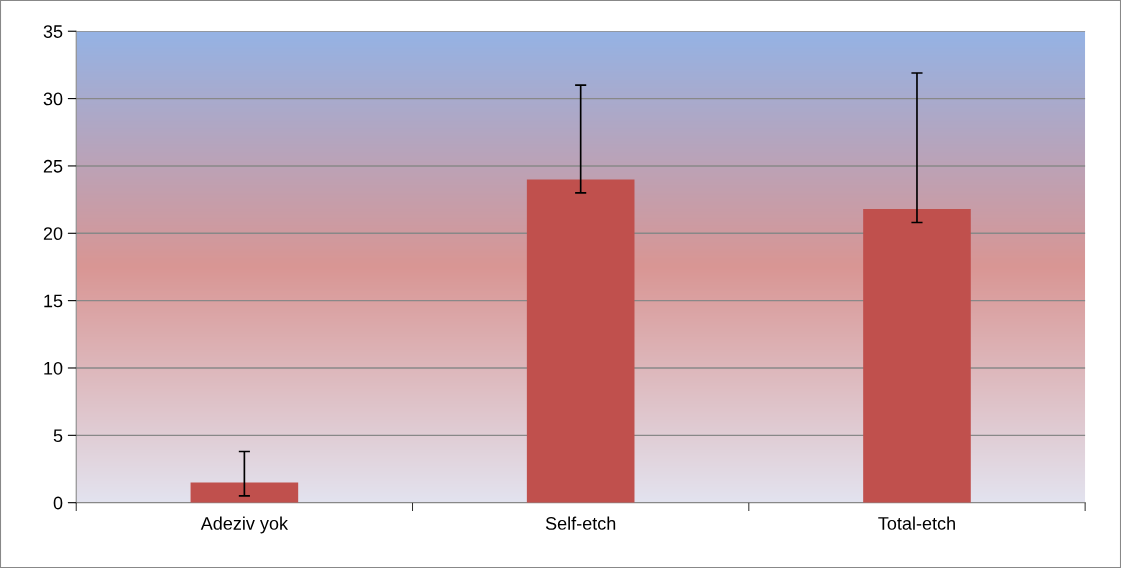 This screenshot has width=1121, height=568. Describe the element at coordinates (53, 31) in the screenshot. I see `y-tick-label: 35` at that location.